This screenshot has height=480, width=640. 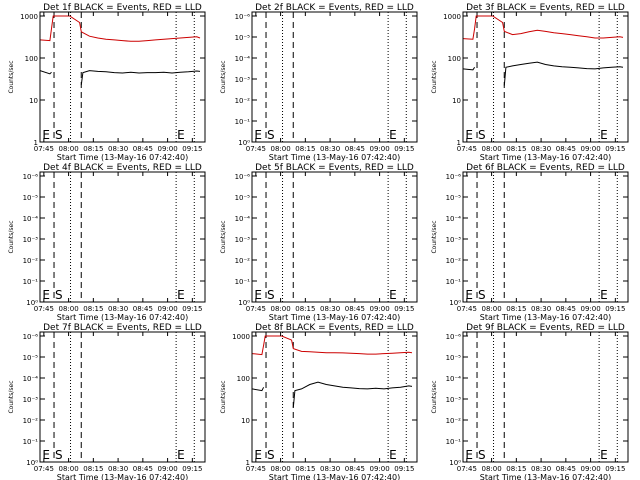 What do you see at coordinates (245, 421) in the screenshot?
I see `y-tick-label: 10` at bounding box center [245, 421].